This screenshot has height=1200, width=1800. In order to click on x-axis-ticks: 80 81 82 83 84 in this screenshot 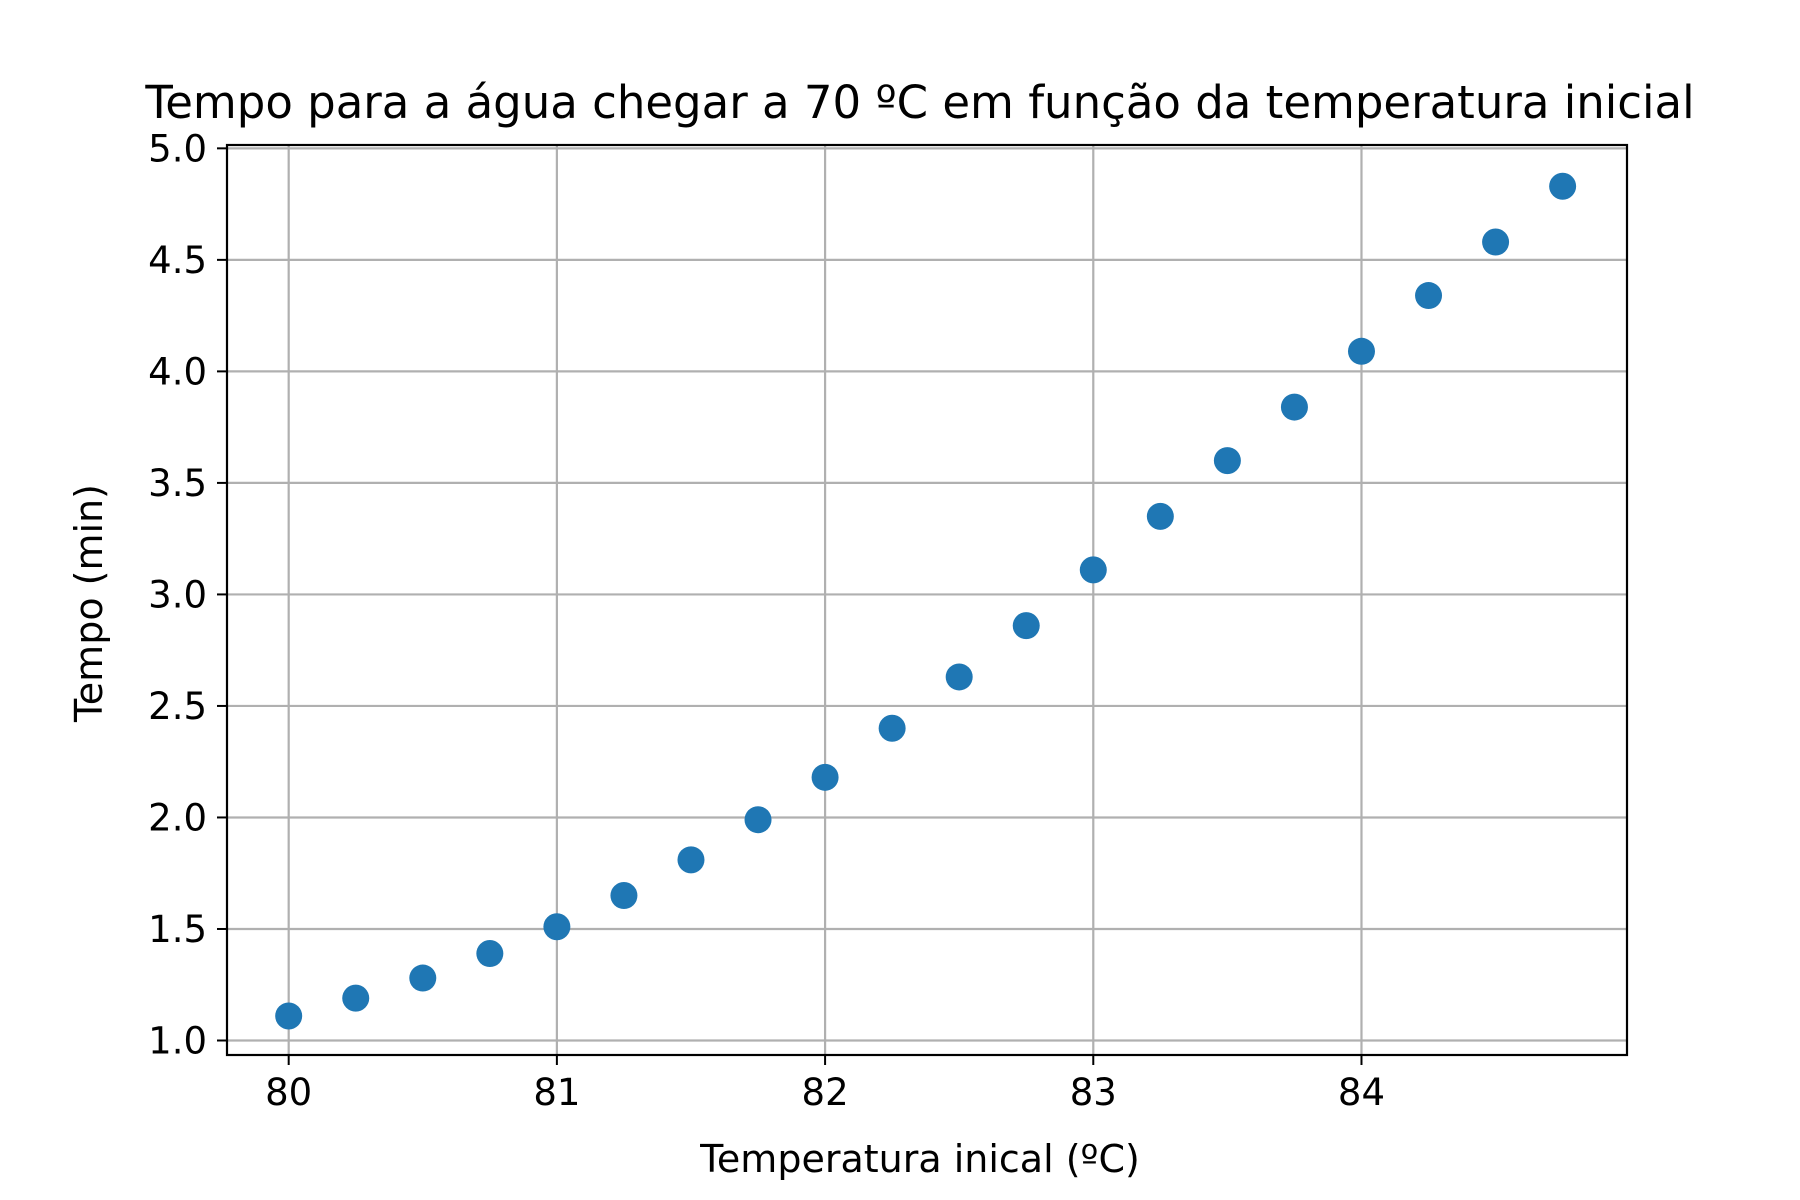, I will do `click(825, 1084)`.